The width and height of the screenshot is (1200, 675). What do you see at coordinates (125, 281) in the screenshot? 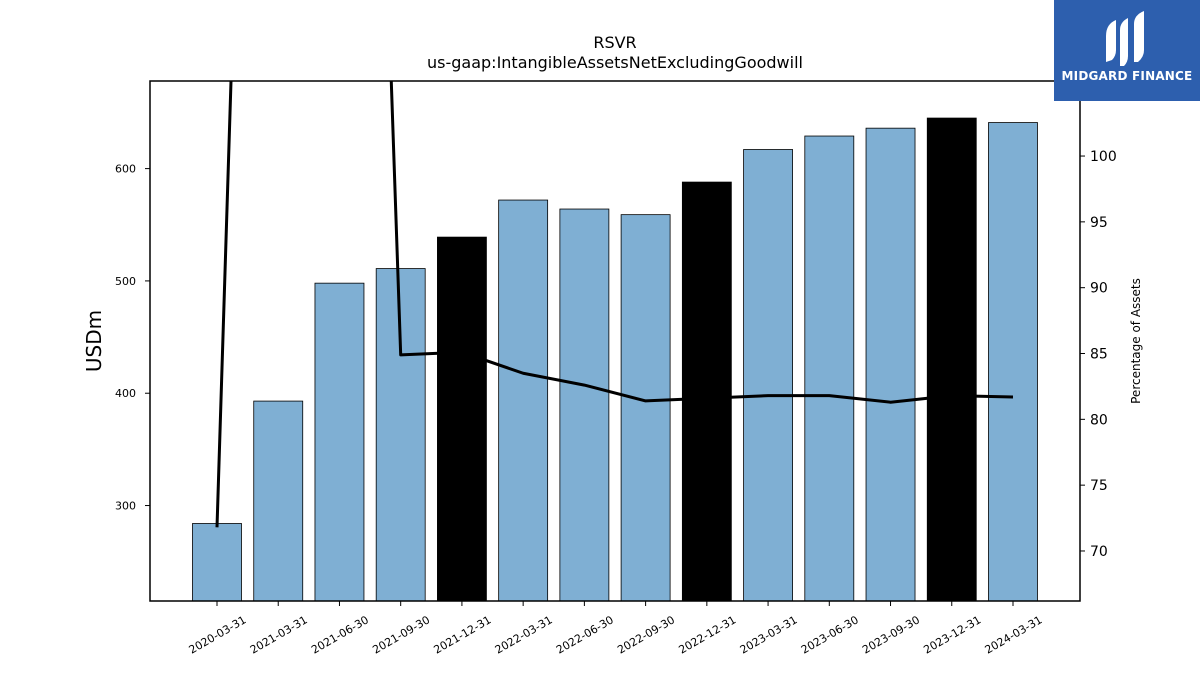
I see `y-tick-label: 500` at bounding box center [125, 281].